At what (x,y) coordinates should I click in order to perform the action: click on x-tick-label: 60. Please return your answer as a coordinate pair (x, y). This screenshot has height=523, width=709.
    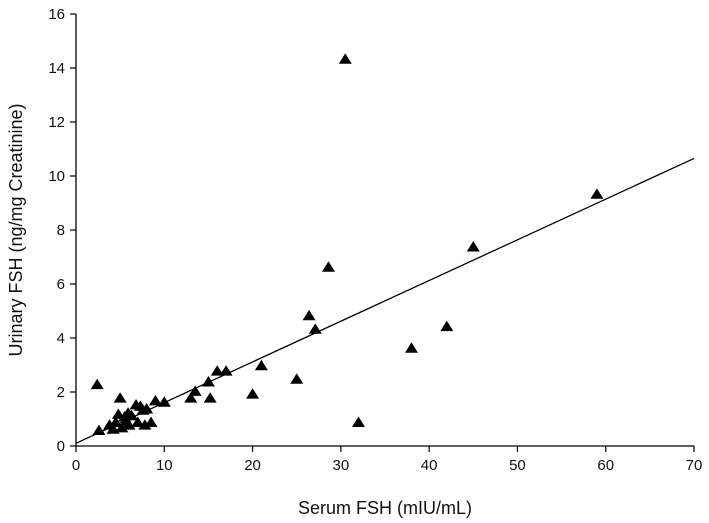
    Looking at the image, I should click on (605, 465).